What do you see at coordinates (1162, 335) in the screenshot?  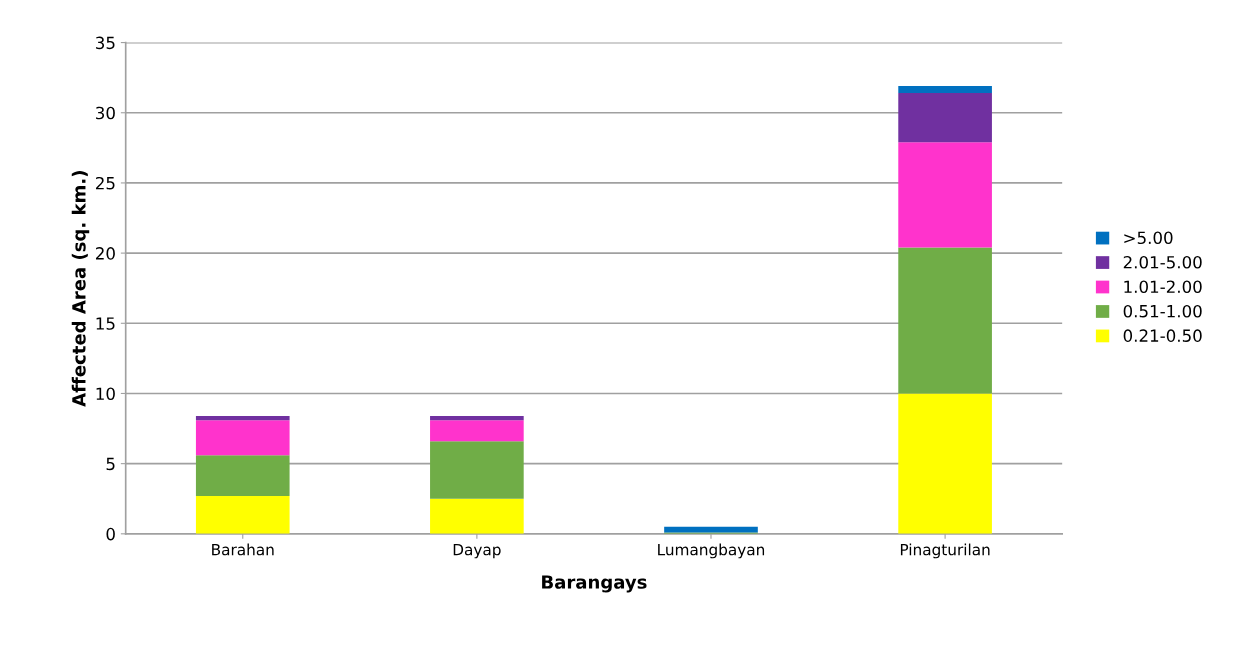 I see `legend-label: 0.21-0.50` at bounding box center [1162, 335].